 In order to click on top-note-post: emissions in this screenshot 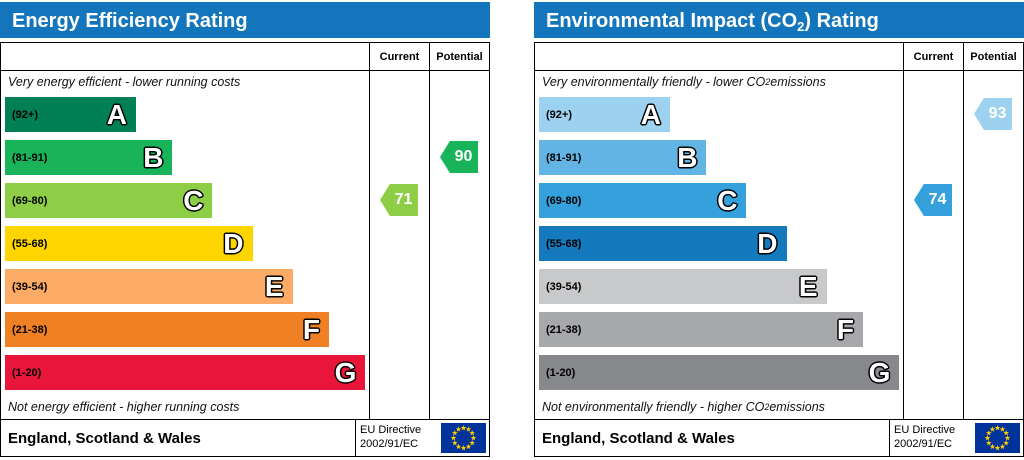, I will do `click(798, 82)`.